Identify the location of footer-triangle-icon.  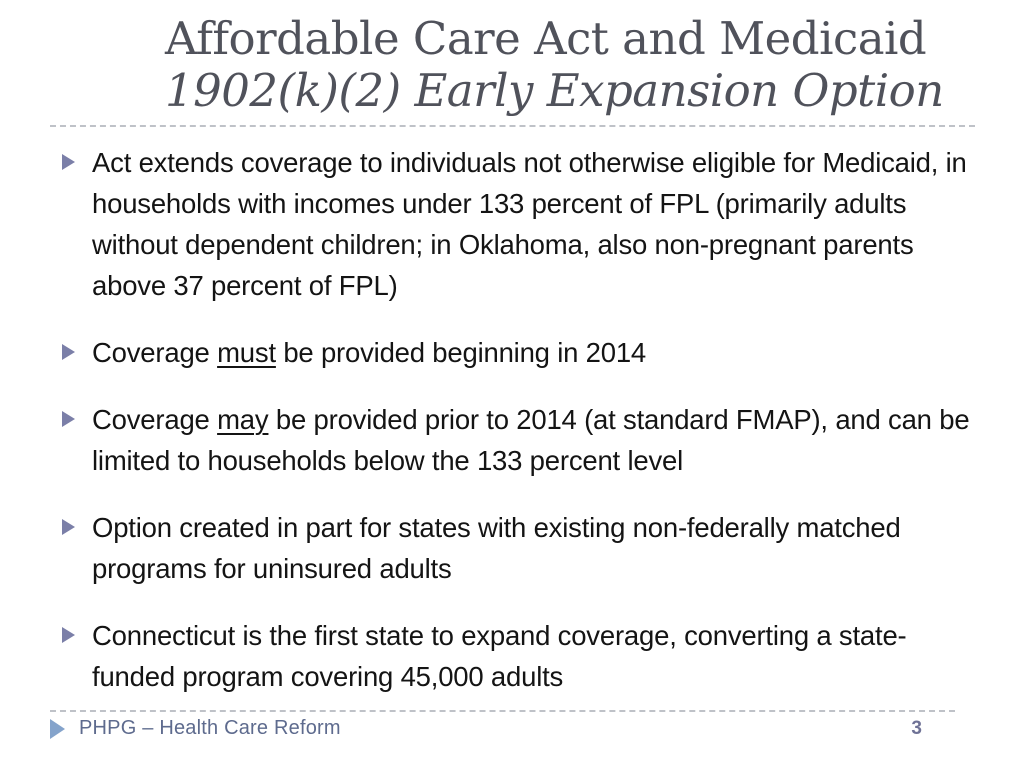
(57, 728).